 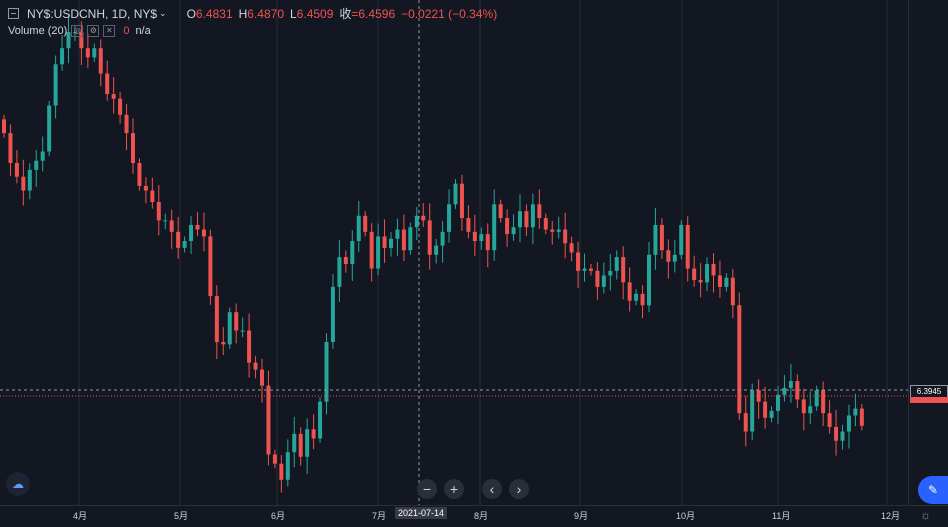 What do you see at coordinates (379, 516) in the screenshot?
I see `time-tick-label: 7月` at bounding box center [379, 516].